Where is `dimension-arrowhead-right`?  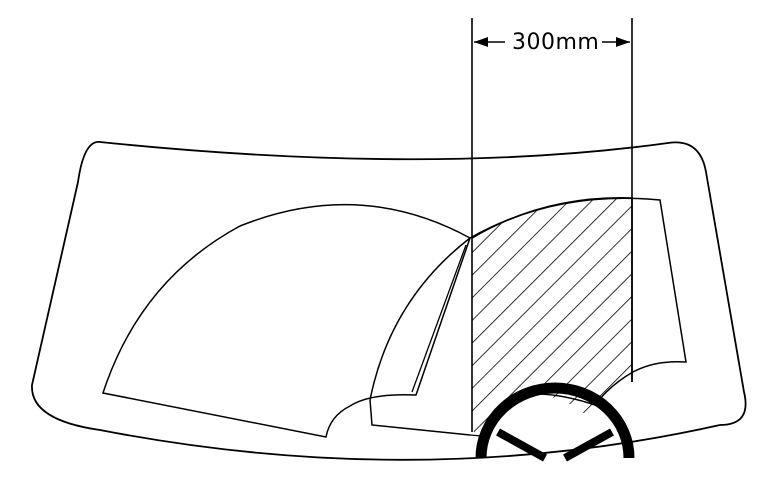 dimension-arrowhead-right is located at coordinates (623, 42).